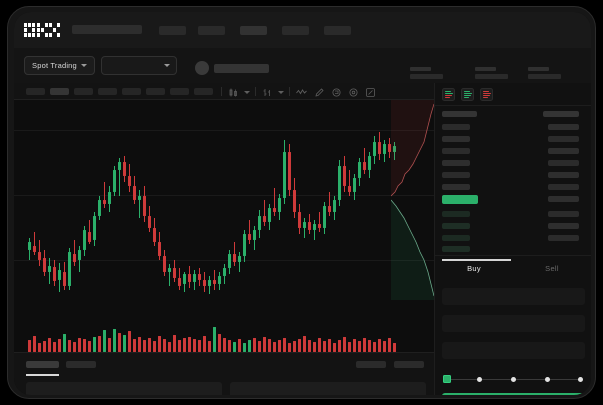 Image resolution: width=603 pixels, height=405 pixels. What do you see at coordinates (513, 350) in the screenshot?
I see `order-total-field` at bounding box center [513, 350].